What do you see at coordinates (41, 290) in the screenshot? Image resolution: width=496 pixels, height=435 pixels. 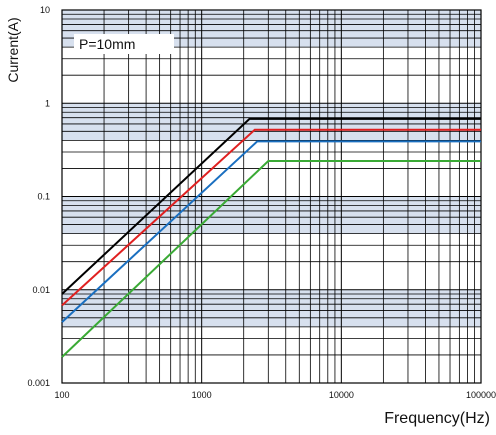 I see `y-tick-label: 0.01` at bounding box center [41, 290].